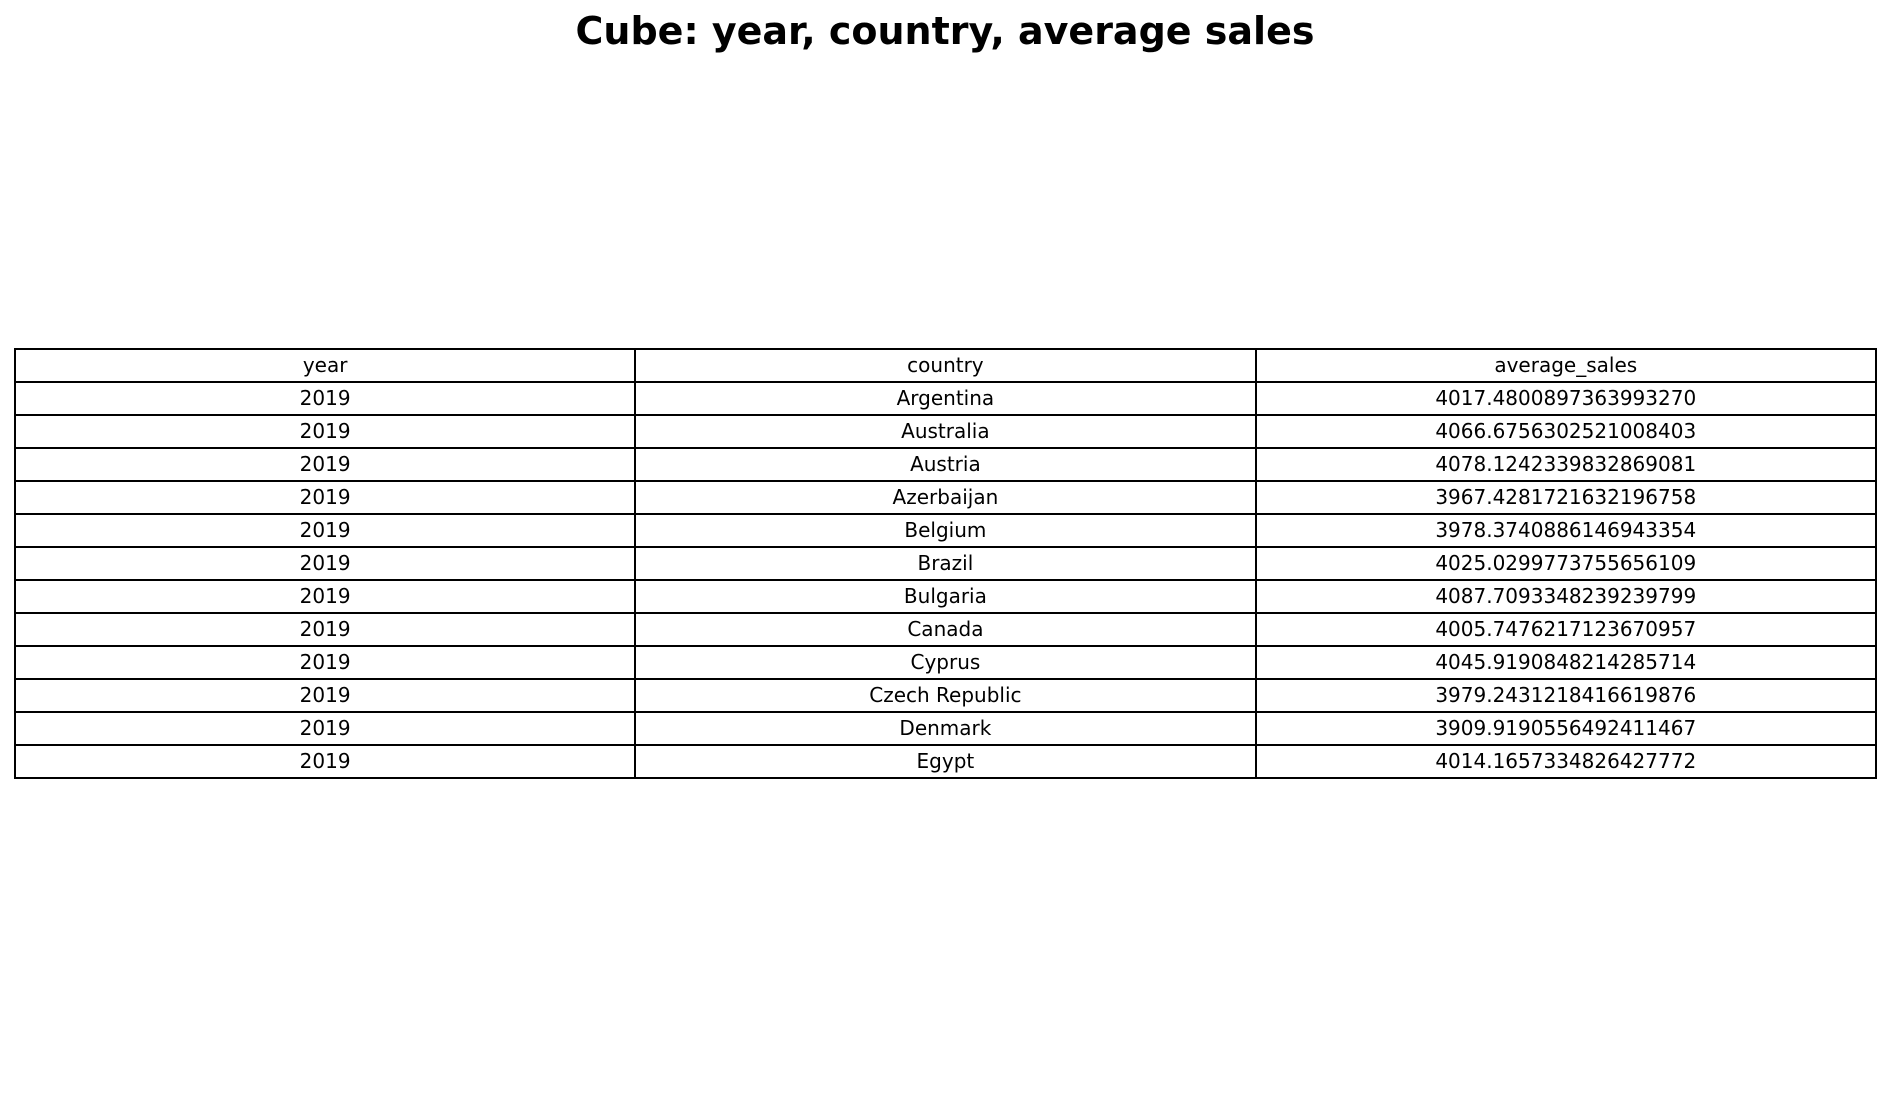 Image resolution: width=1890 pixels, height=1110 pixels. I want to click on table-cell-average-sales: 4045.9190848214285714, so click(1566, 662).